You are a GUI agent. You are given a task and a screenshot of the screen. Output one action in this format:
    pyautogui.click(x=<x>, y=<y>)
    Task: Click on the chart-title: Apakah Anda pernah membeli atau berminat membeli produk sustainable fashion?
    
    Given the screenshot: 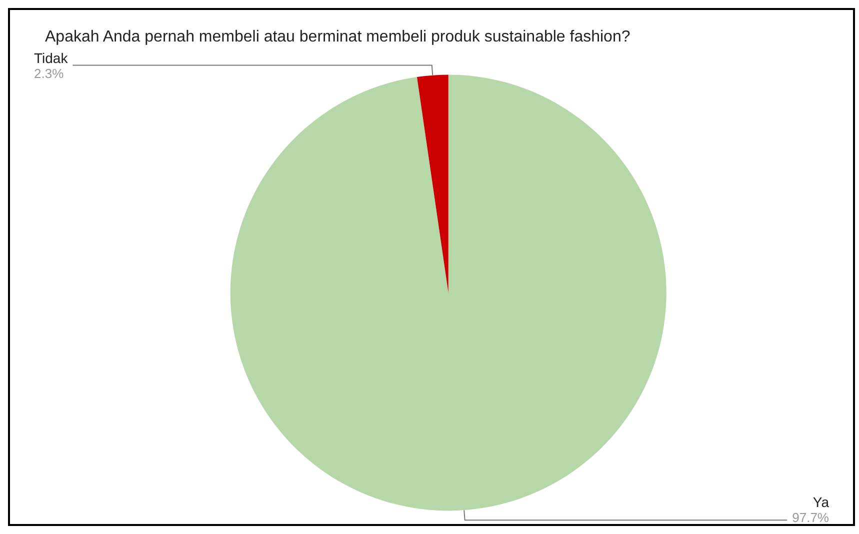 What is the action you would take?
    pyautogui.click(x=337, y=37)
    